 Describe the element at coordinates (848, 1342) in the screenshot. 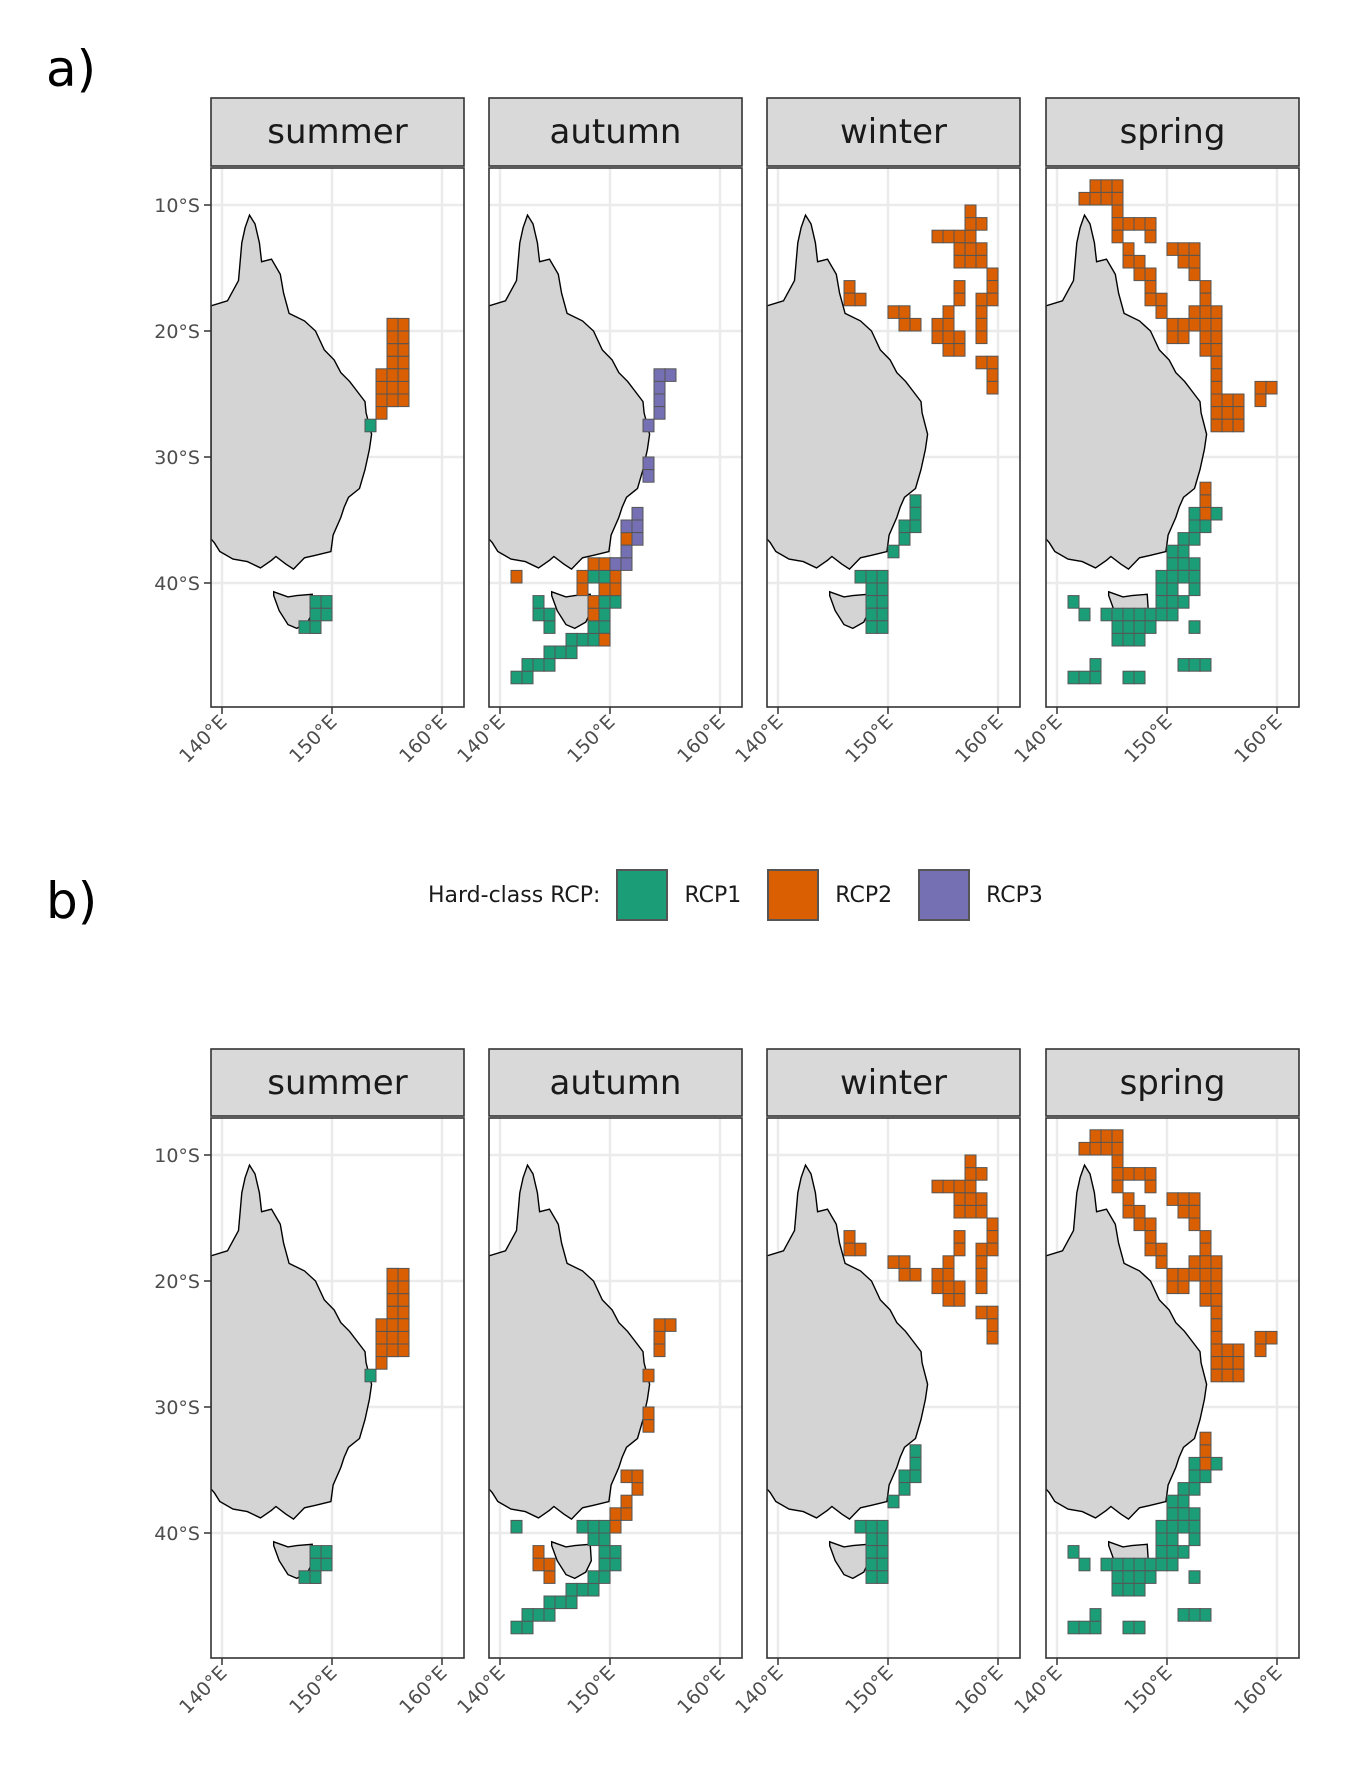

I see `australia-mainland` at that location.